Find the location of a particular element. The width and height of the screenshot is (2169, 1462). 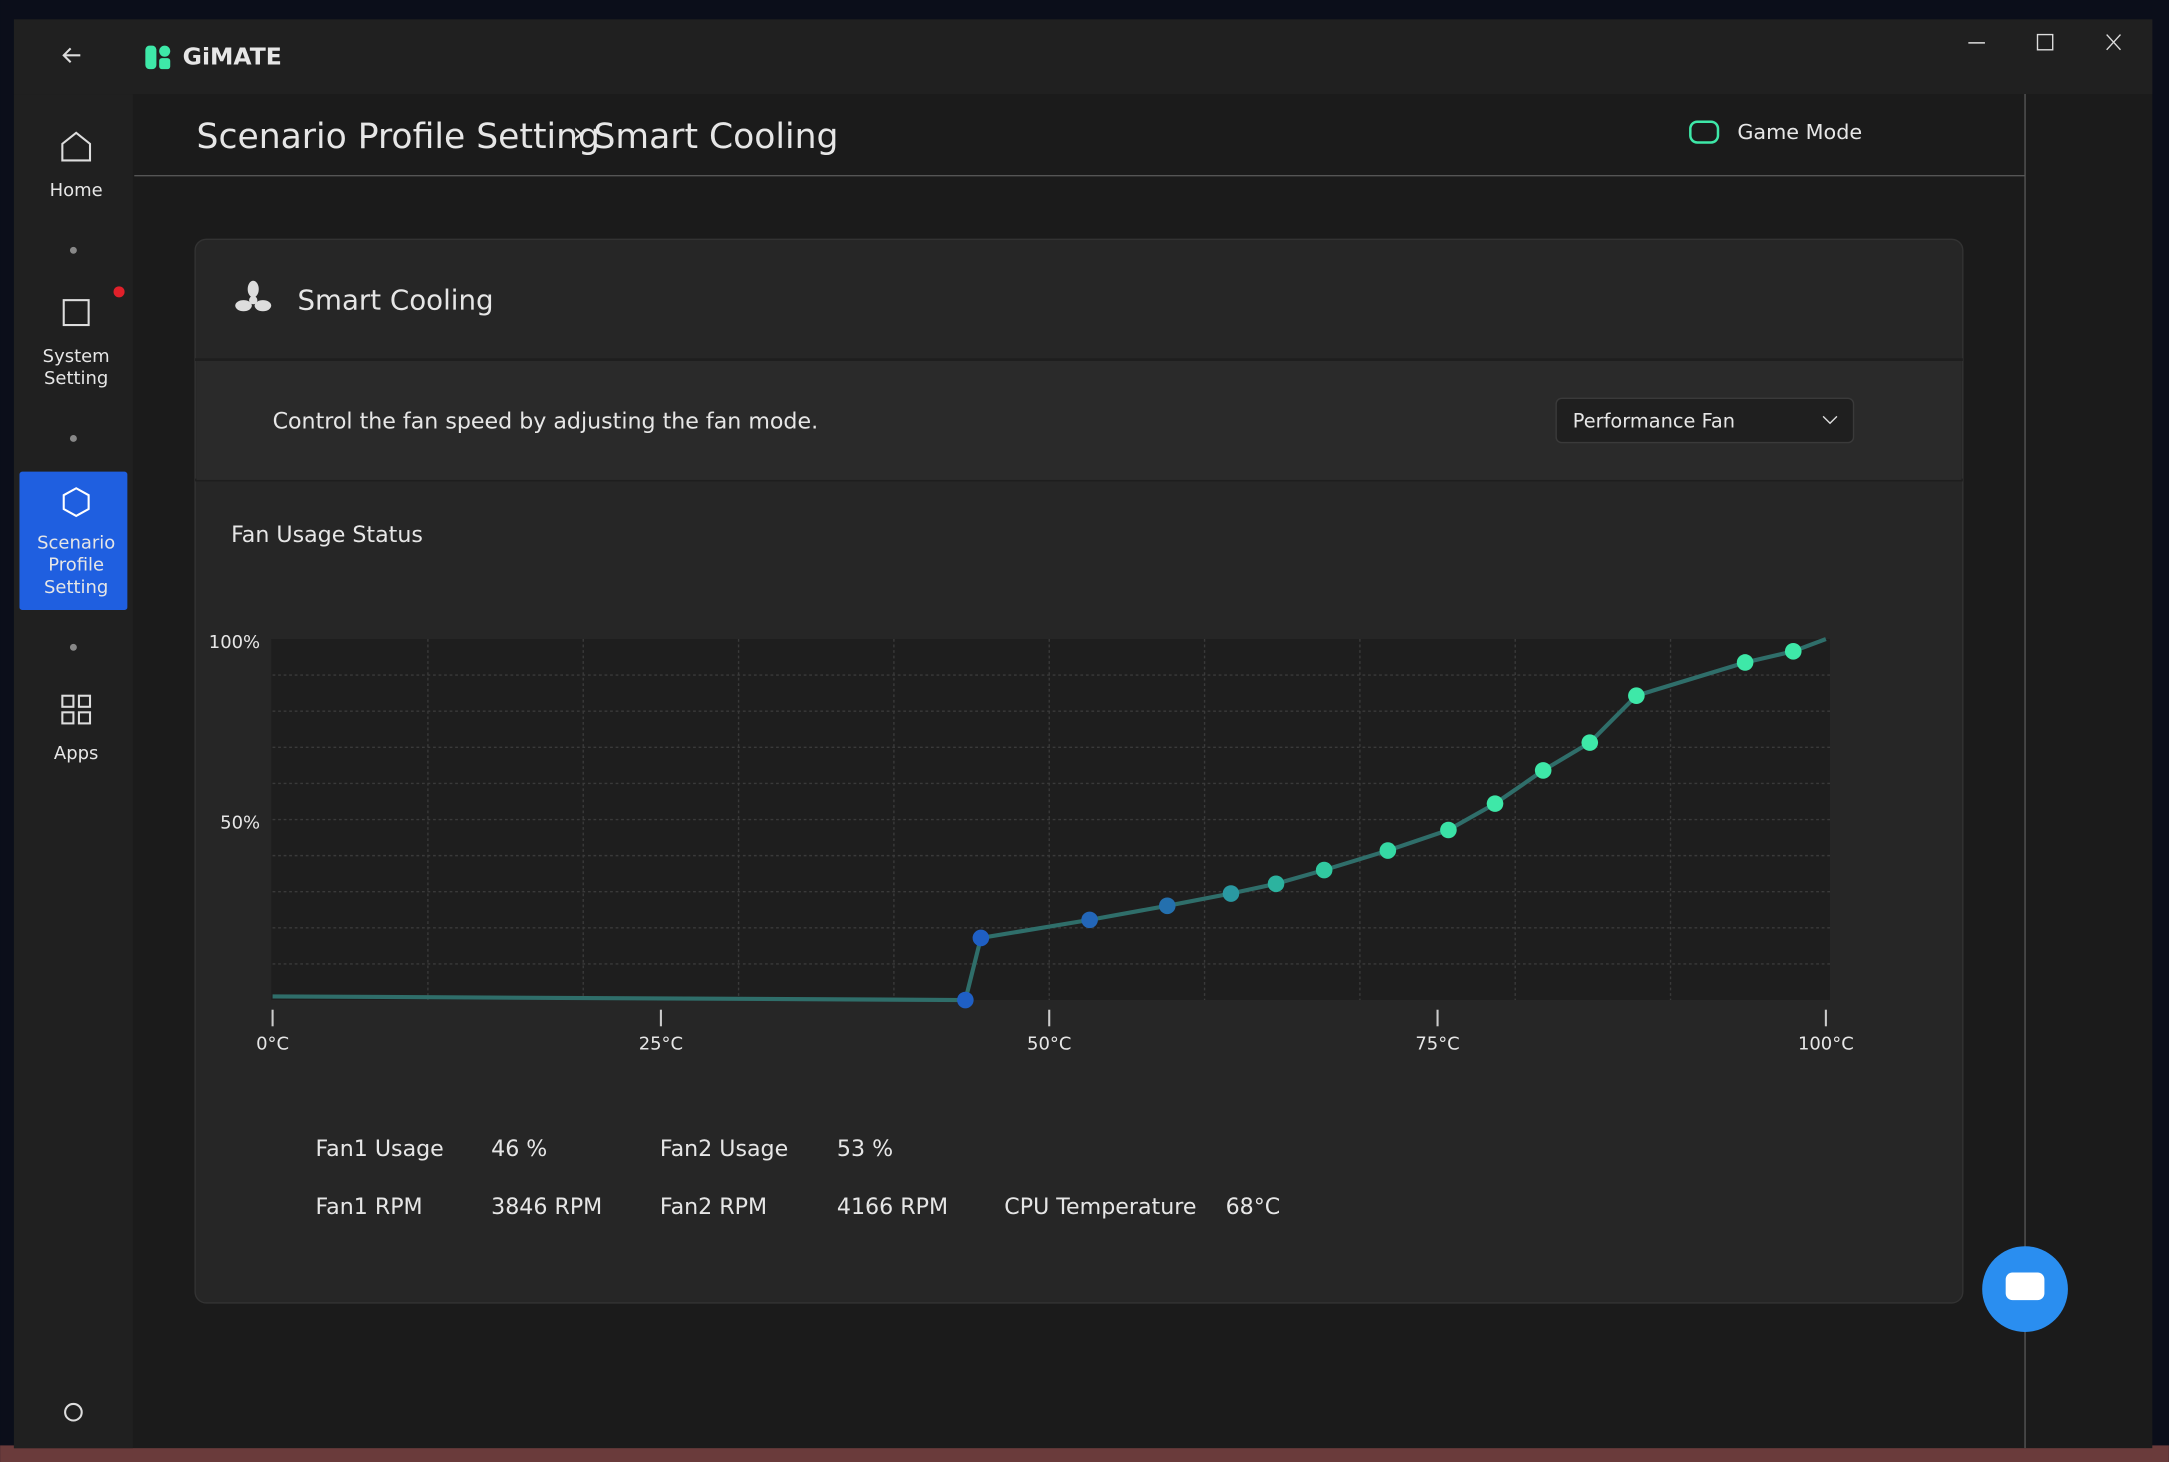

stat-label: Fan2 RPM is located at coordinates (713, 1207).